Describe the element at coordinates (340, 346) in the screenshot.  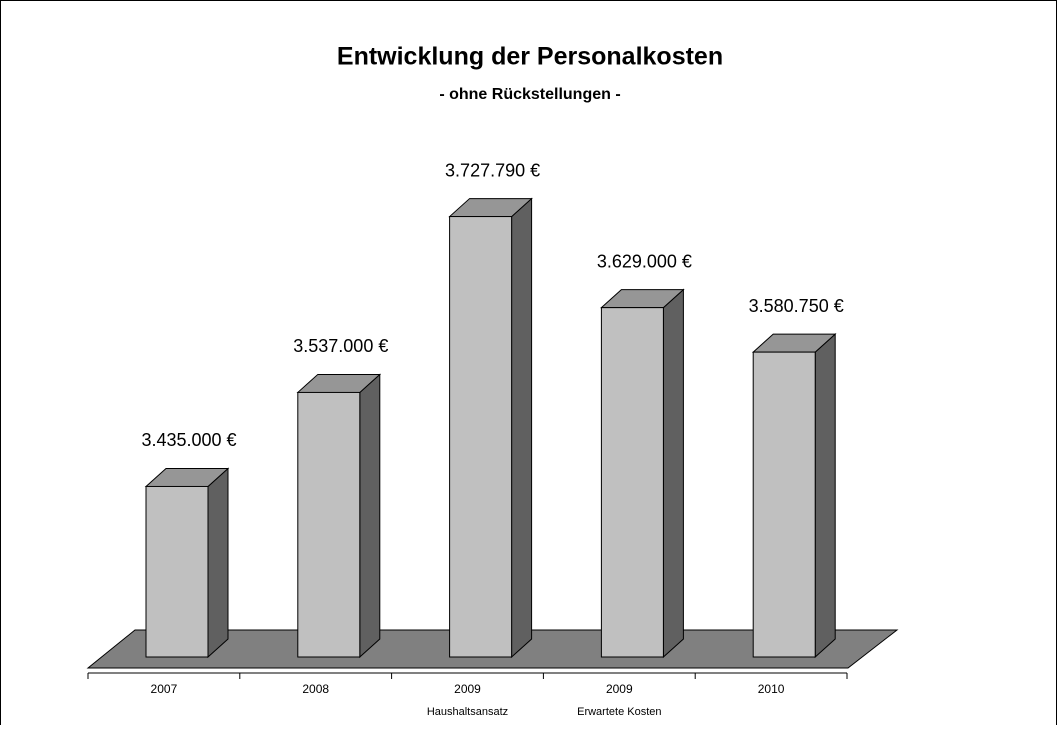
I see `value-label: 3.537.000 €` at that location.